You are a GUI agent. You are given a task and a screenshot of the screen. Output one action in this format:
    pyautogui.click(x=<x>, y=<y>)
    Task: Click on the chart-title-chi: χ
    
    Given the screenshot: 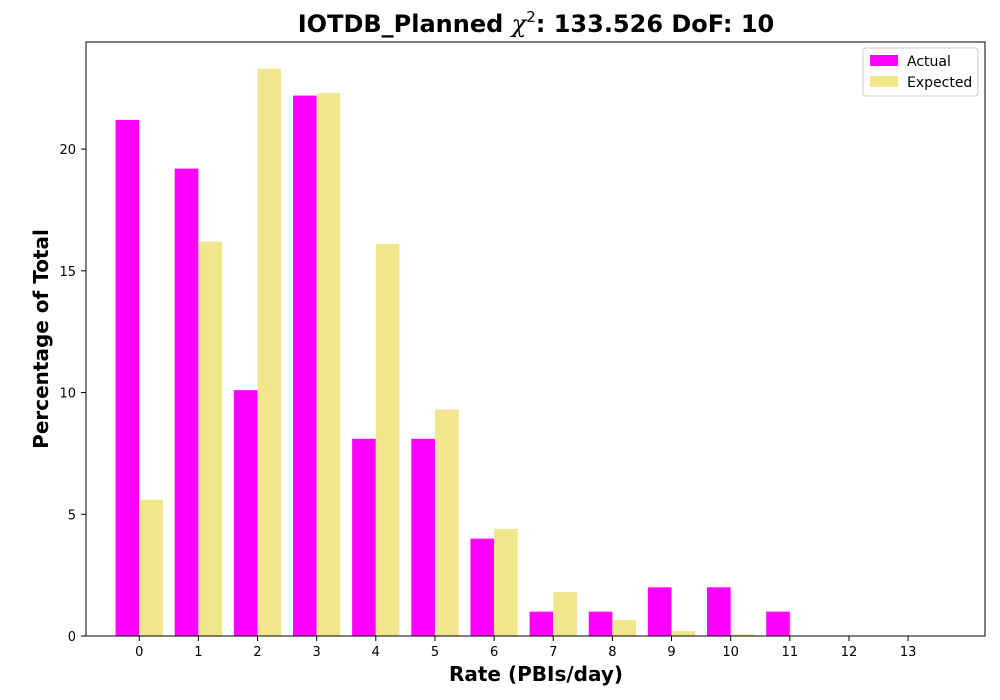 What is the action you would take?
    pyautogui.click(x=519, y=24)
    